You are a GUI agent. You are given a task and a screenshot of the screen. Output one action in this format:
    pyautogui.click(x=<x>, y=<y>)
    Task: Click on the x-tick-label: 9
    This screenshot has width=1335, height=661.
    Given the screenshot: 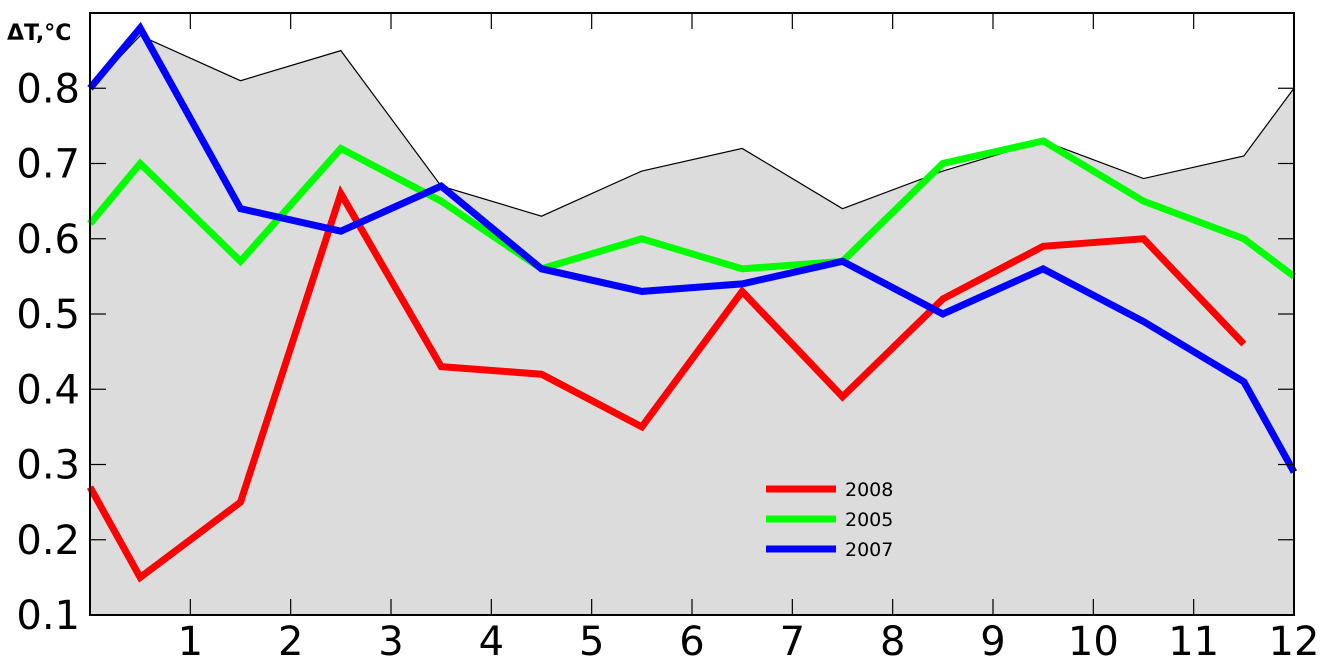 What is the action you would take?
    pyautogui.click(x=992, y=640)
    